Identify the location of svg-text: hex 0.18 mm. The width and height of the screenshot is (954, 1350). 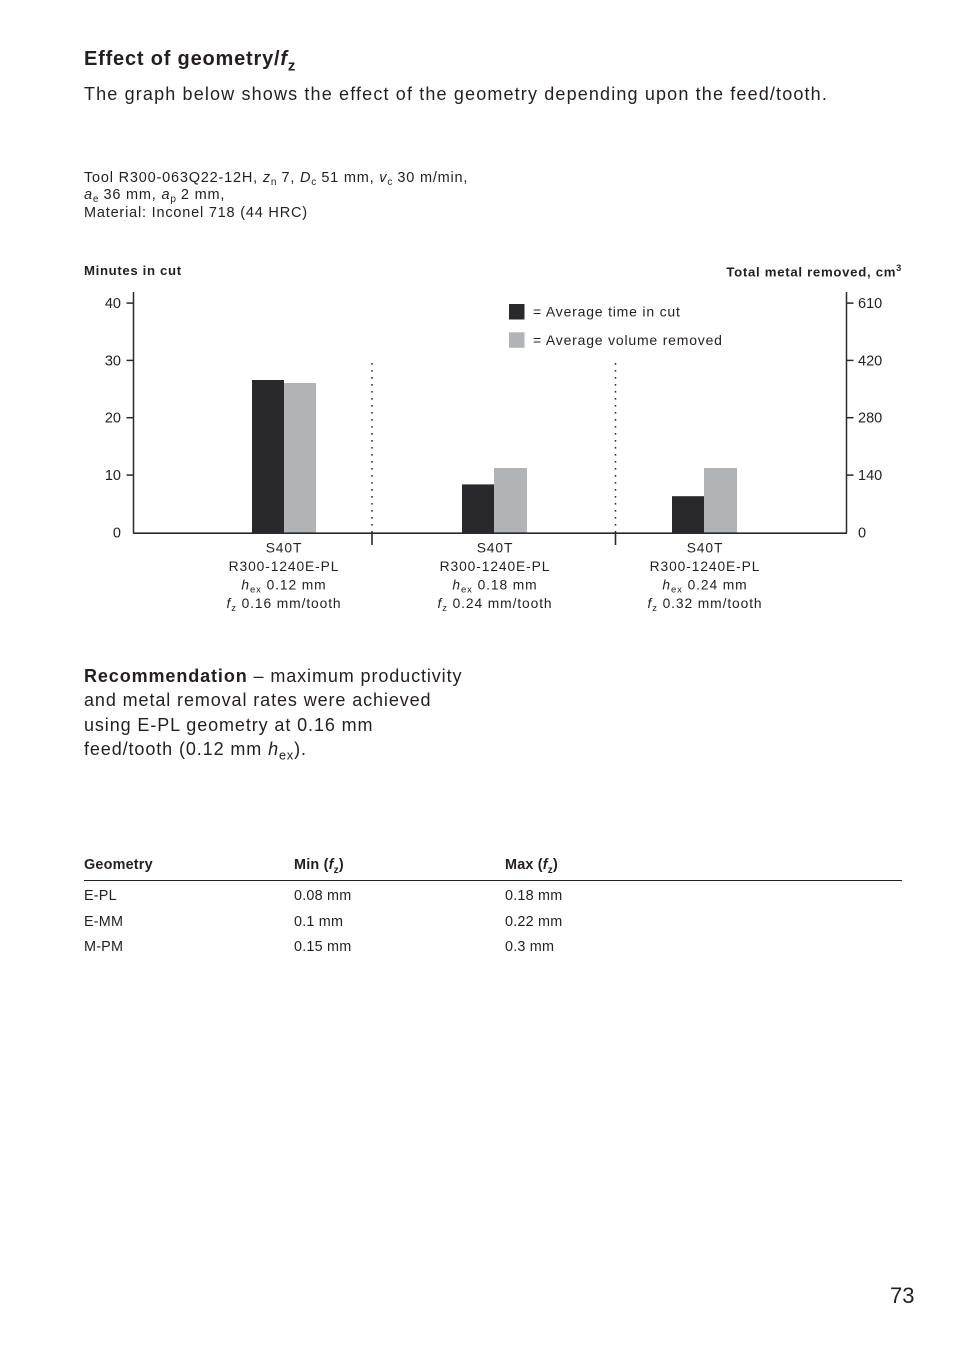
(494, 586).